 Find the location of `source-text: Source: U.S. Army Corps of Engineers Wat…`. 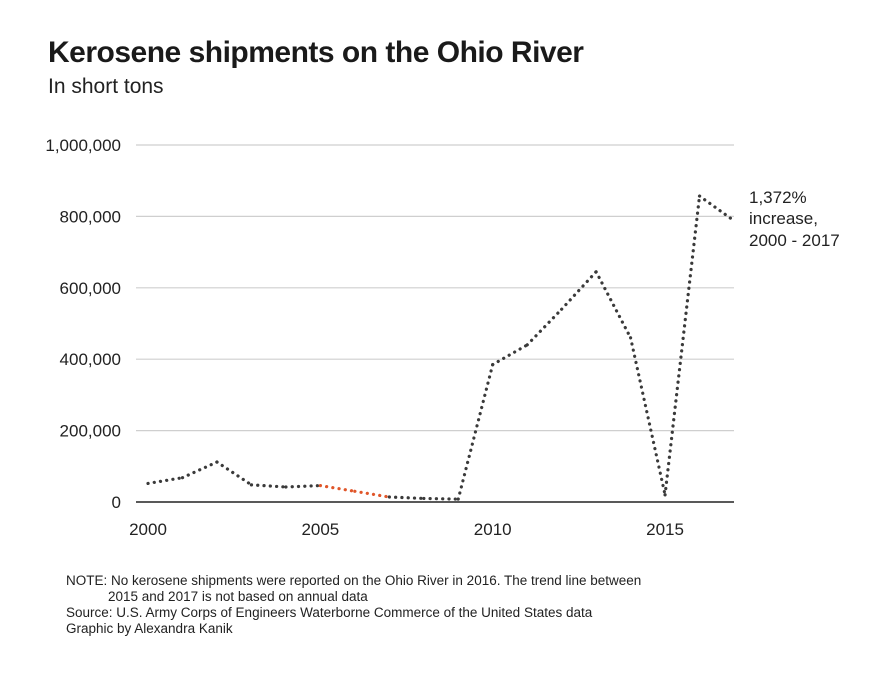

source-text: Source: U.S. Army Corps of Engineers Wat… is located at coordinates (329, 612).